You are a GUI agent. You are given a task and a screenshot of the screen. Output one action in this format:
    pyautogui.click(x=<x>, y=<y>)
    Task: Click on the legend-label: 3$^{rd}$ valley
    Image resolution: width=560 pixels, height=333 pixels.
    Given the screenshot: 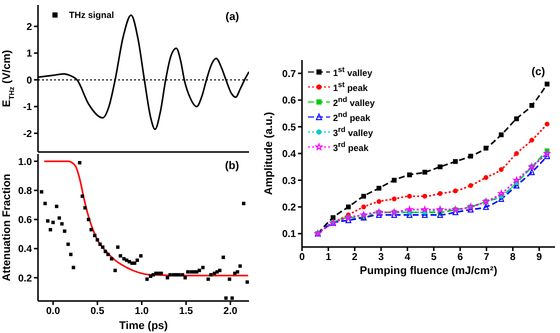 What is the action you would take?
    pyautogui.click(x=353, y=131)
    